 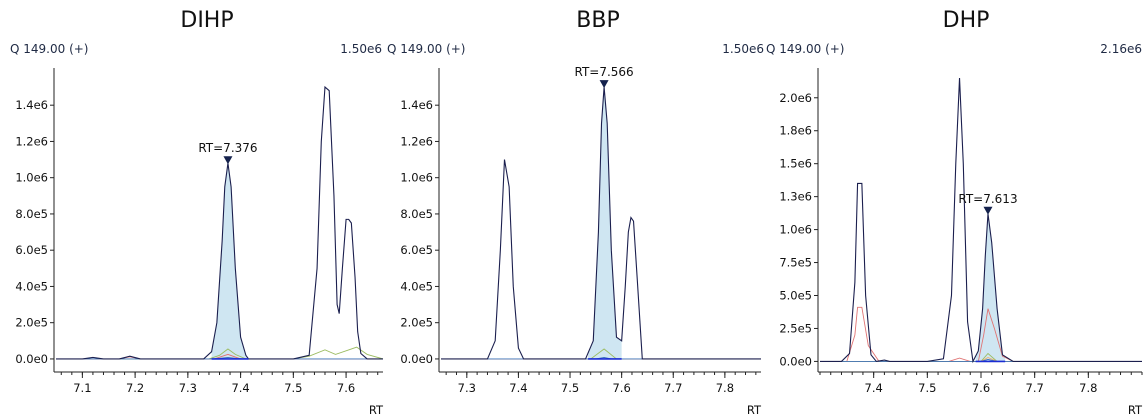 What do you see at coordinates (795, 328) in the screenshot?
I see `y-tick-label: 2.5e5` at bounding box center [795, 328].